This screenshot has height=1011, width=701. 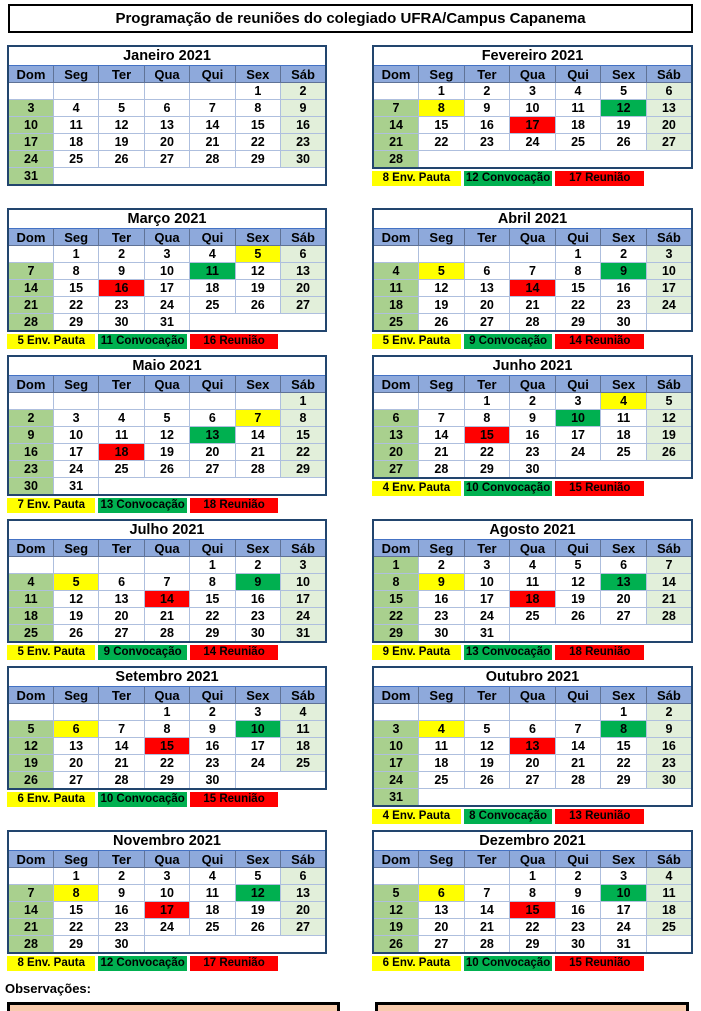 What do you see at coordinates (416, 816) in the screenshot?
I see `legend-env-pauta: 4 Env. Pauta` at bounding box center [416, 816].